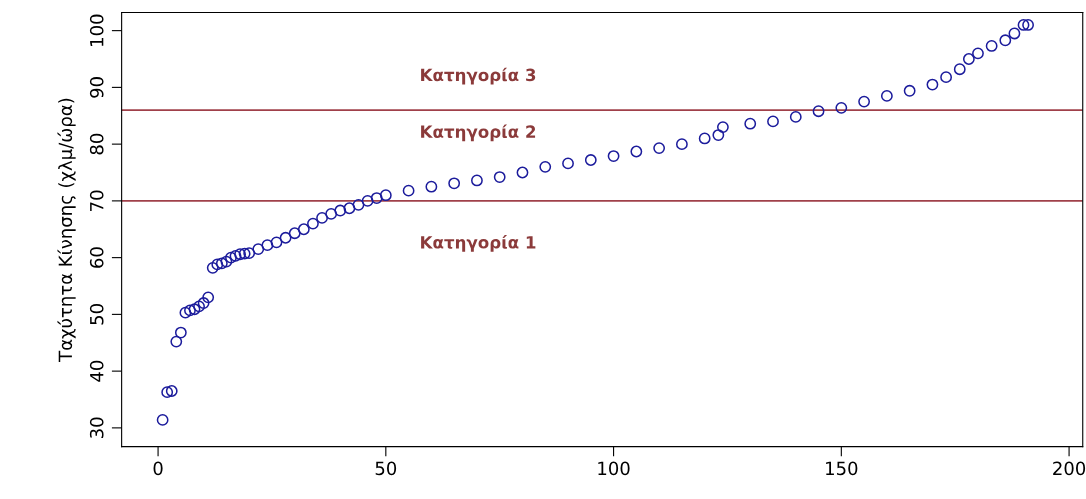 This screenshot has width=1086, height=499. I want to click on y-tick-label: 60, so click(96, 257).